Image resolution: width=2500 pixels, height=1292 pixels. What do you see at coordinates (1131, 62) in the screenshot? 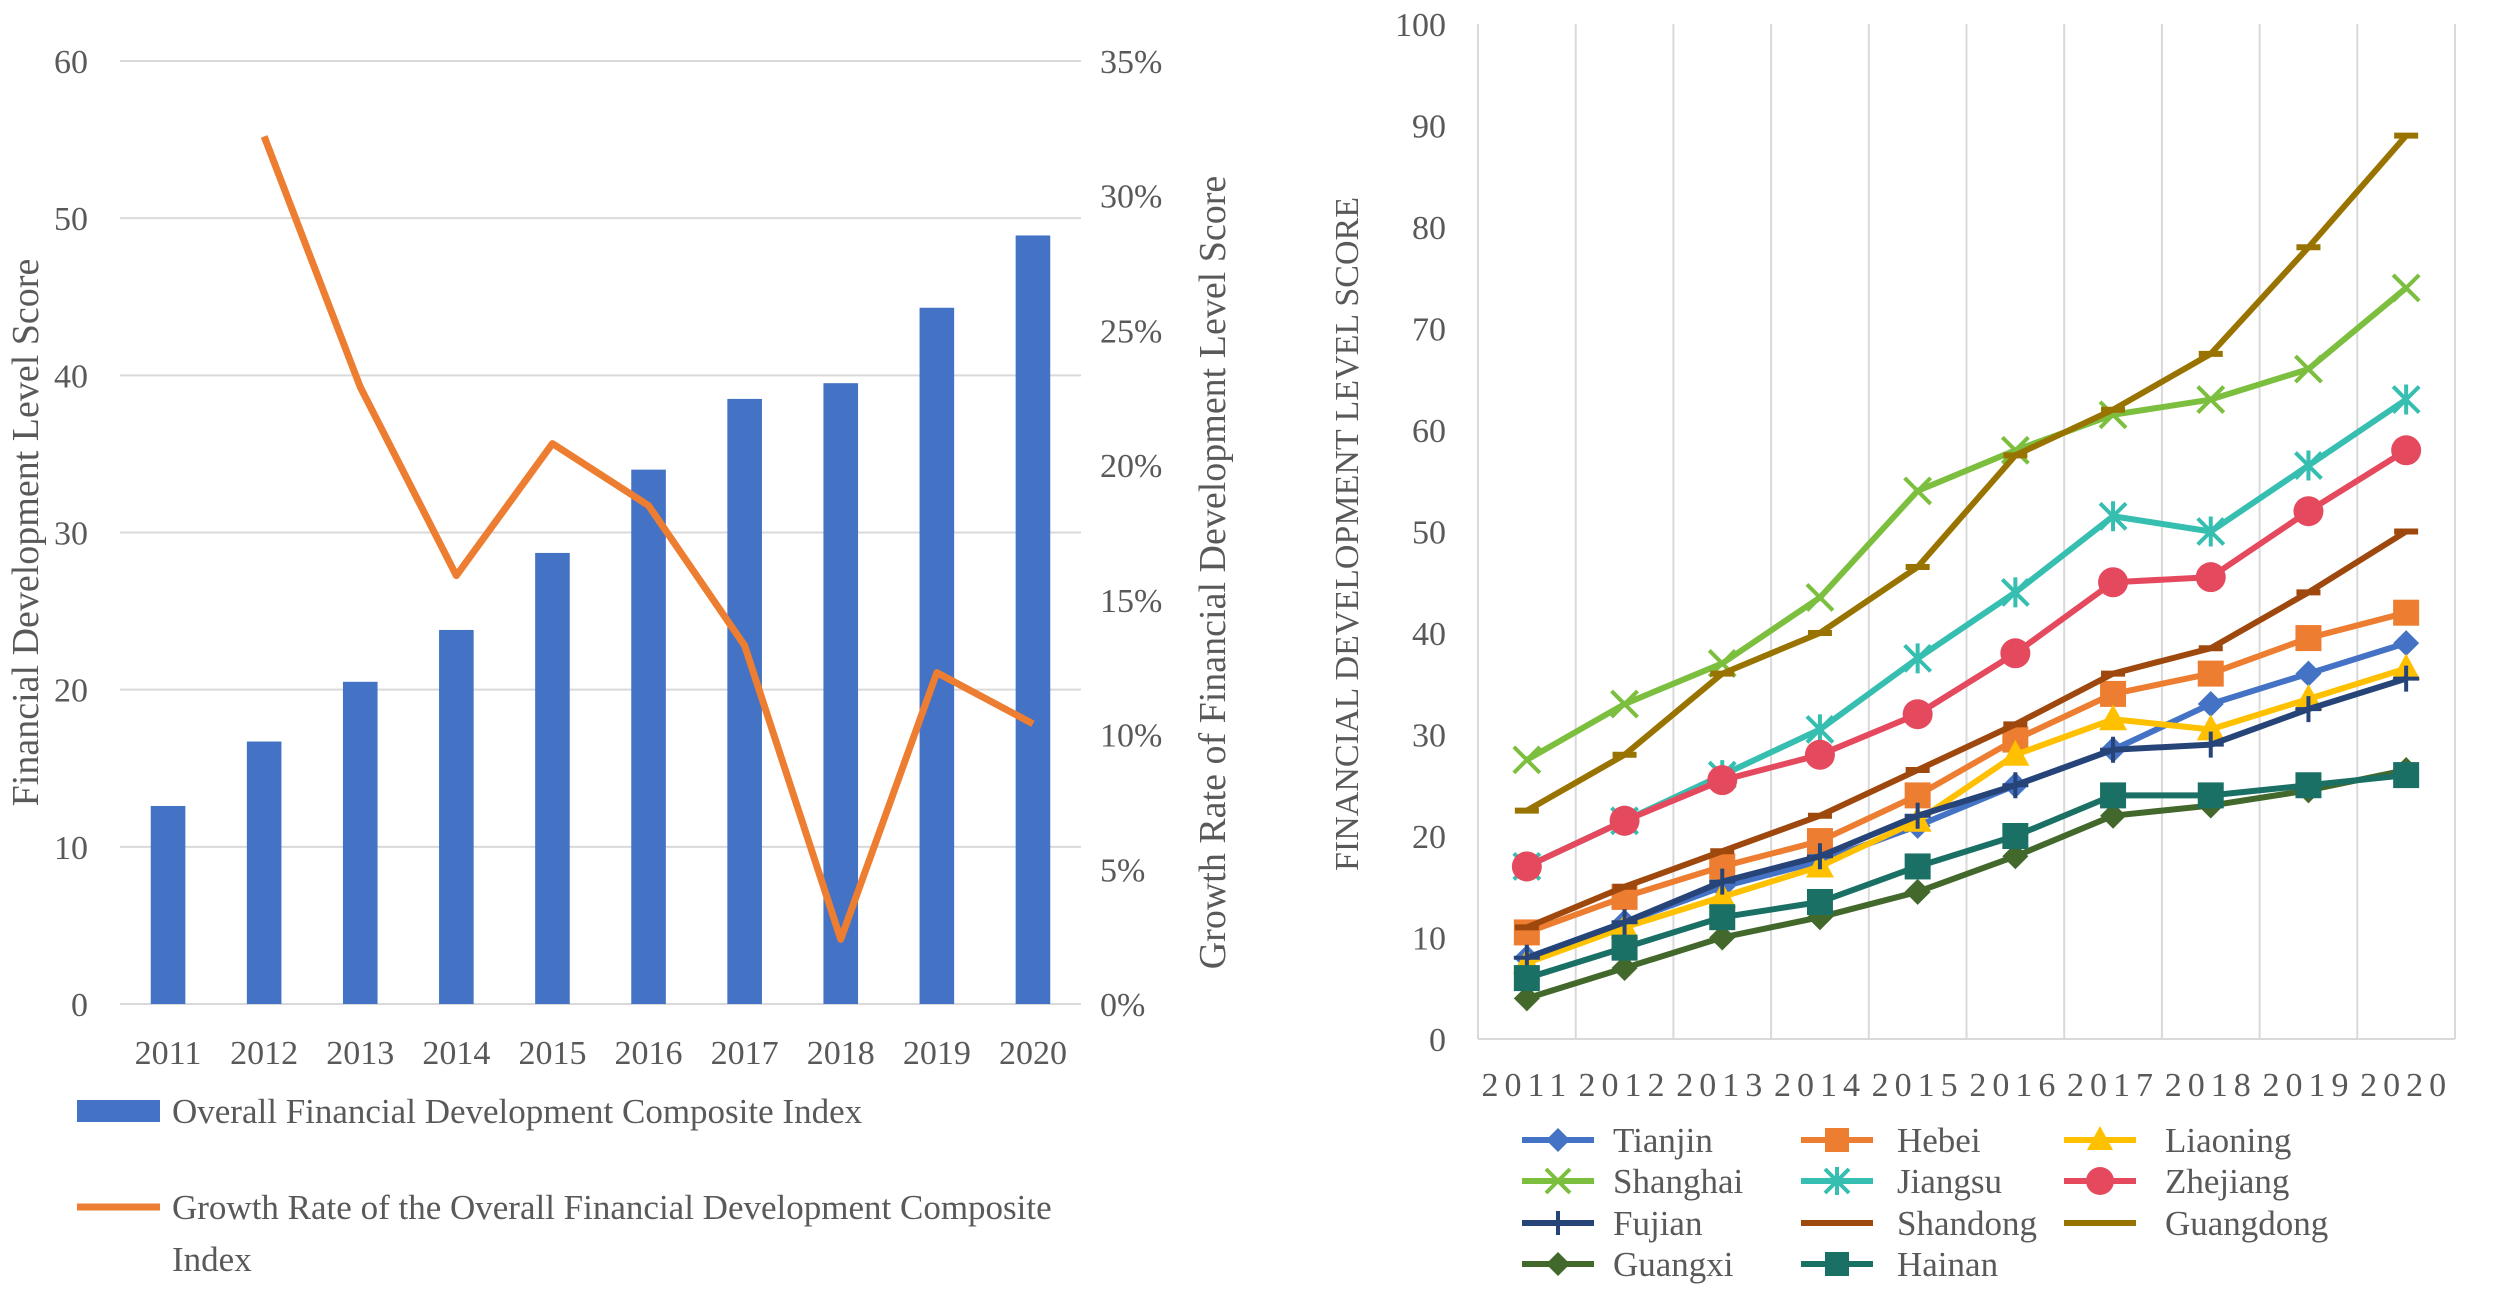
I see `y2-tick-label: 35%` at bounding box center [1131, 62].